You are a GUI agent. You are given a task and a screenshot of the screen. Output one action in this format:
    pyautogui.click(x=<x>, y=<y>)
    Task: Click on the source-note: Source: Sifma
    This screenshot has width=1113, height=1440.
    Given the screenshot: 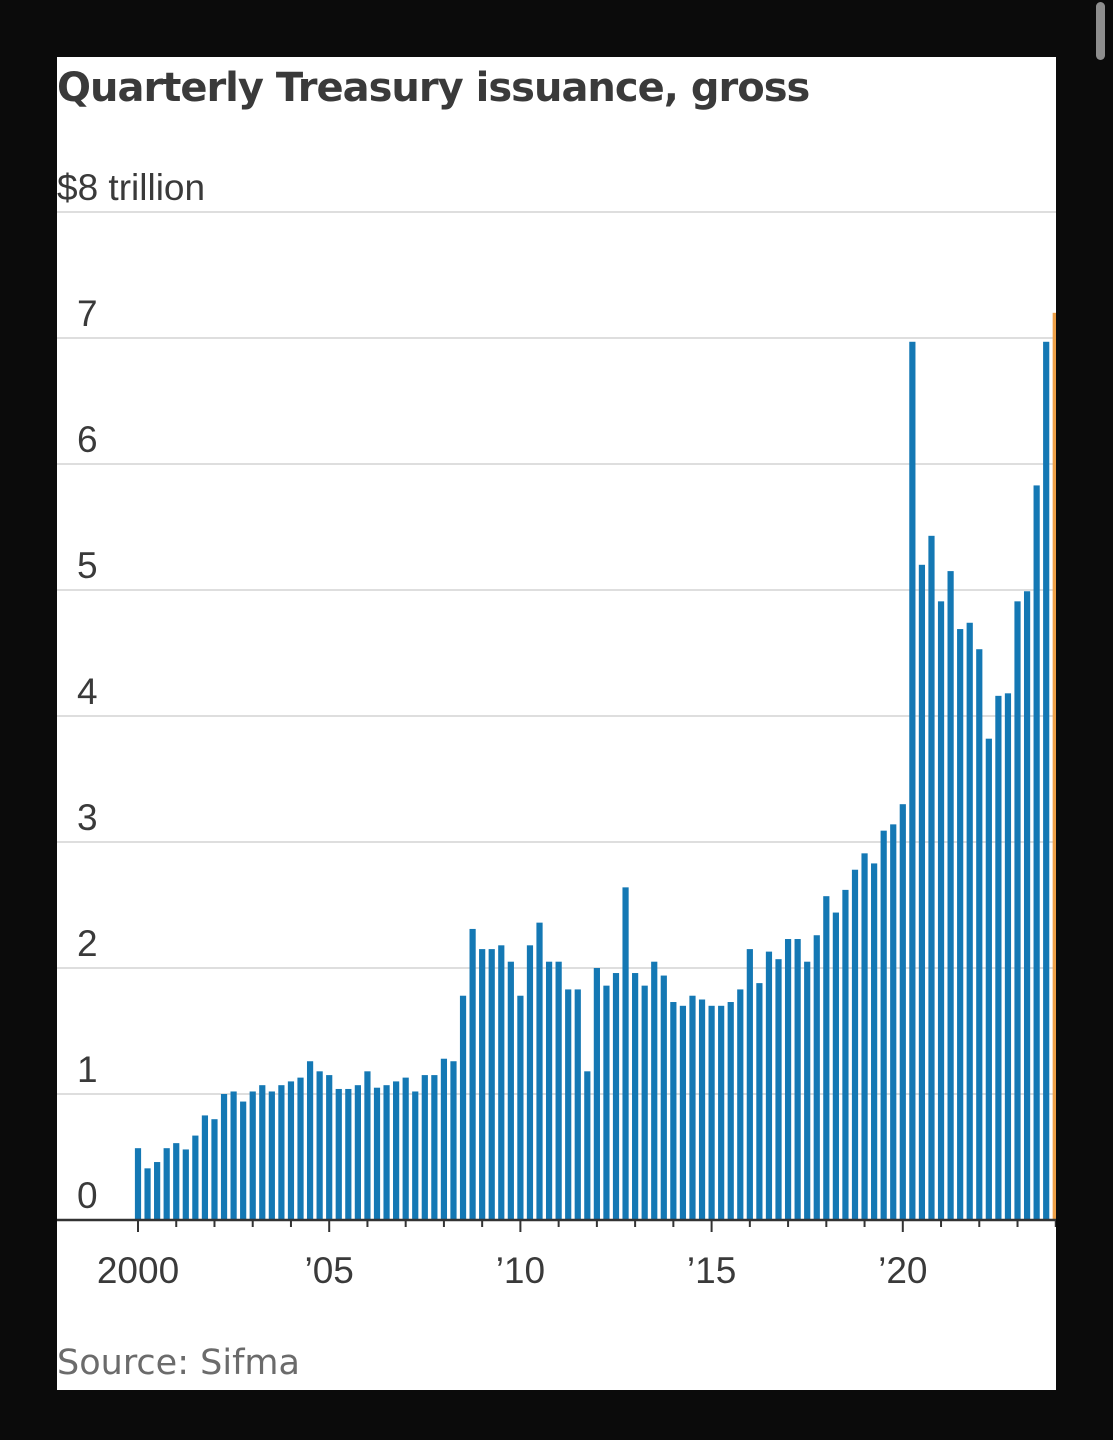 What is the action you would take?
    pyautogui.click(x=178, y=1363)
    